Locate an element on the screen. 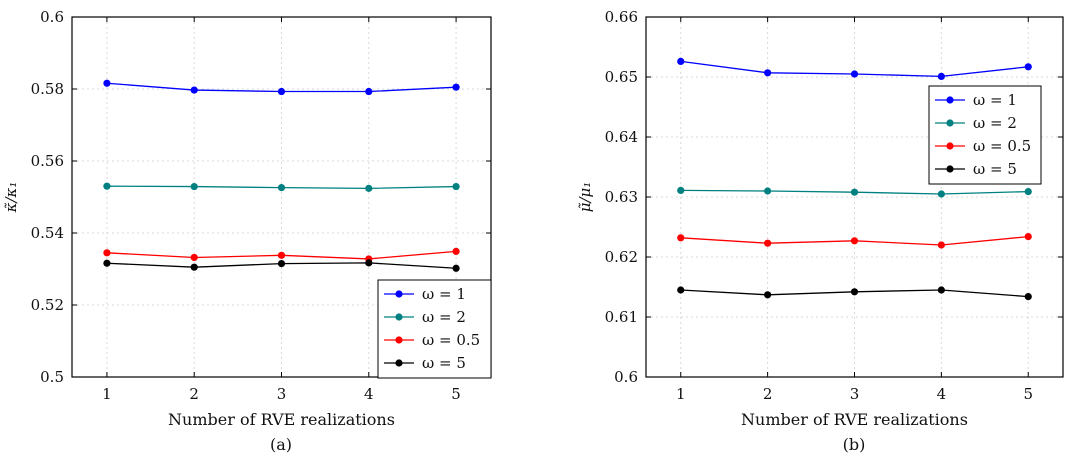  y-tick-label: 0.58 is located at coordinates (47, 89).